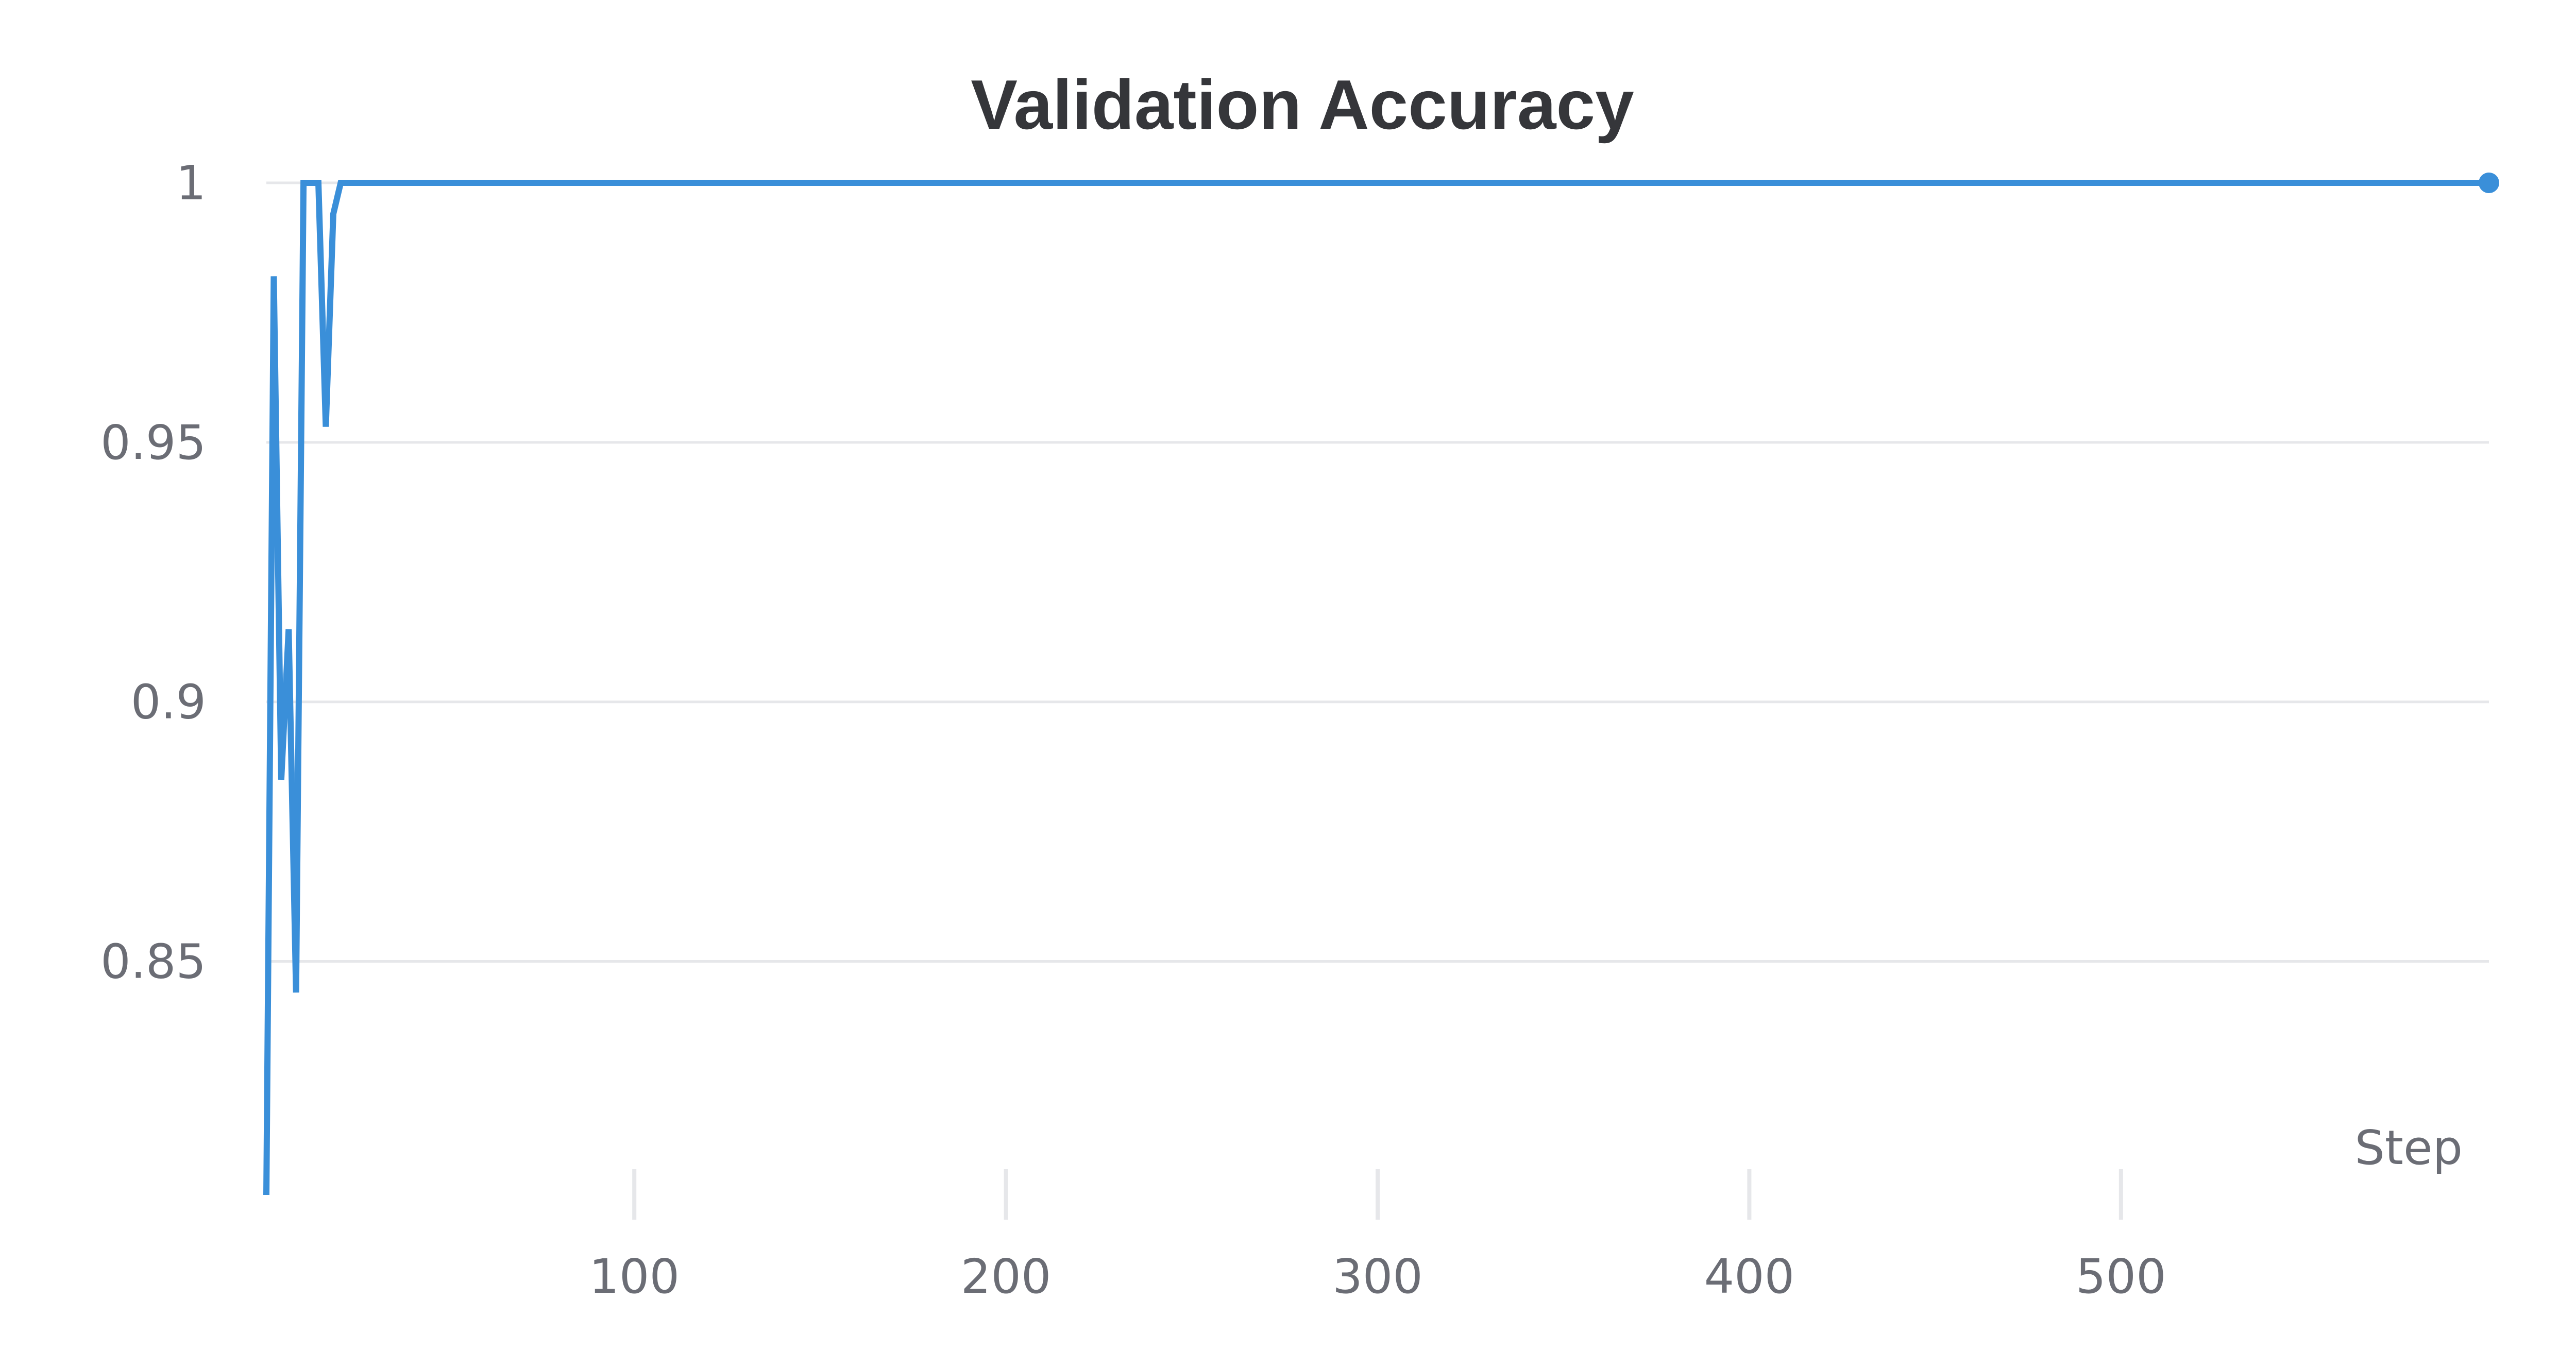 This screenshot has height=1368, width=2576. I want to click on x-tick-label: 300, so click(1377, 1276).